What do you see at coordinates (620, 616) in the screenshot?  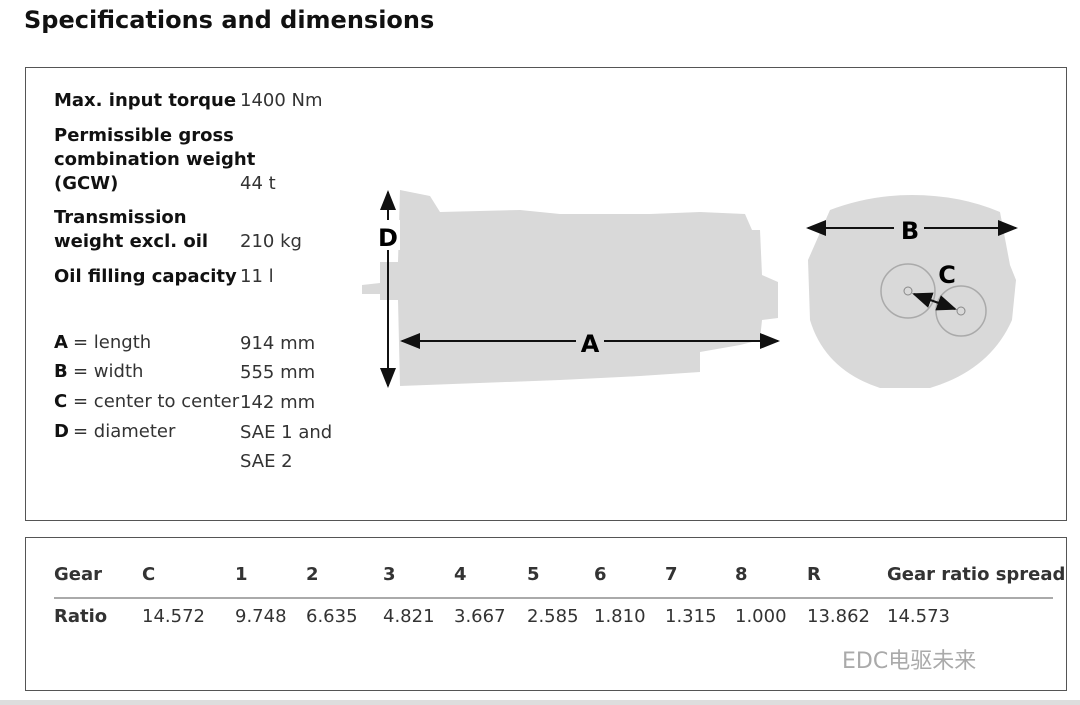 I see `table-cell: 1.810` at bounding box center [620, 616].